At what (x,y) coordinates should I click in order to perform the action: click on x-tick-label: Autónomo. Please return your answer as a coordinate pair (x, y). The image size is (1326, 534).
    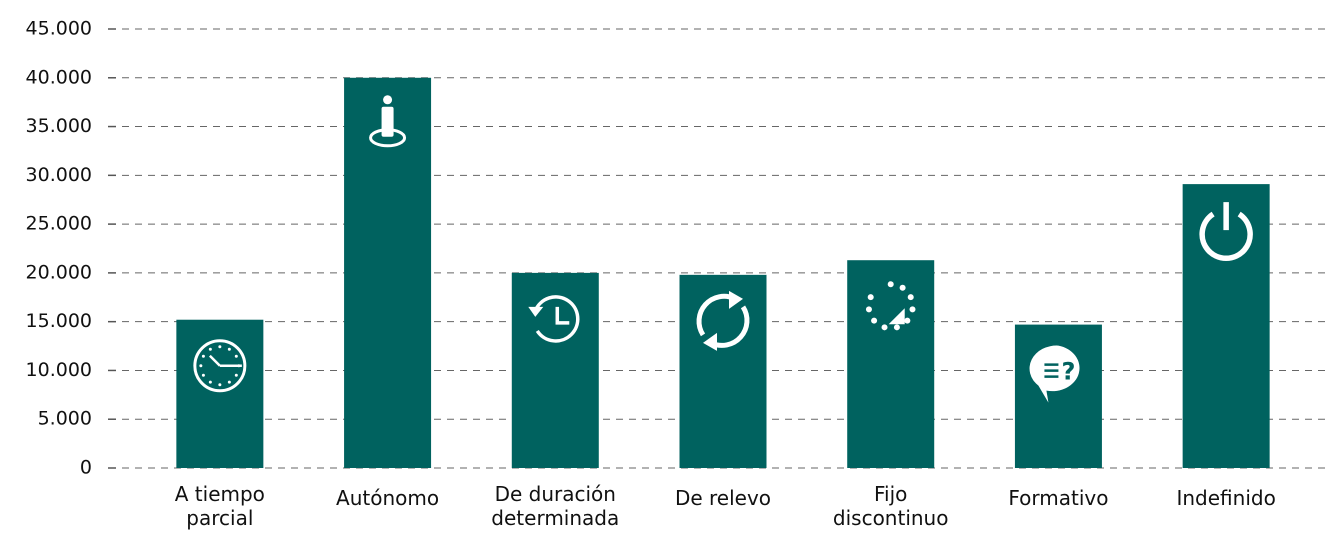
    Looking at the image, I should click on (388, 498).